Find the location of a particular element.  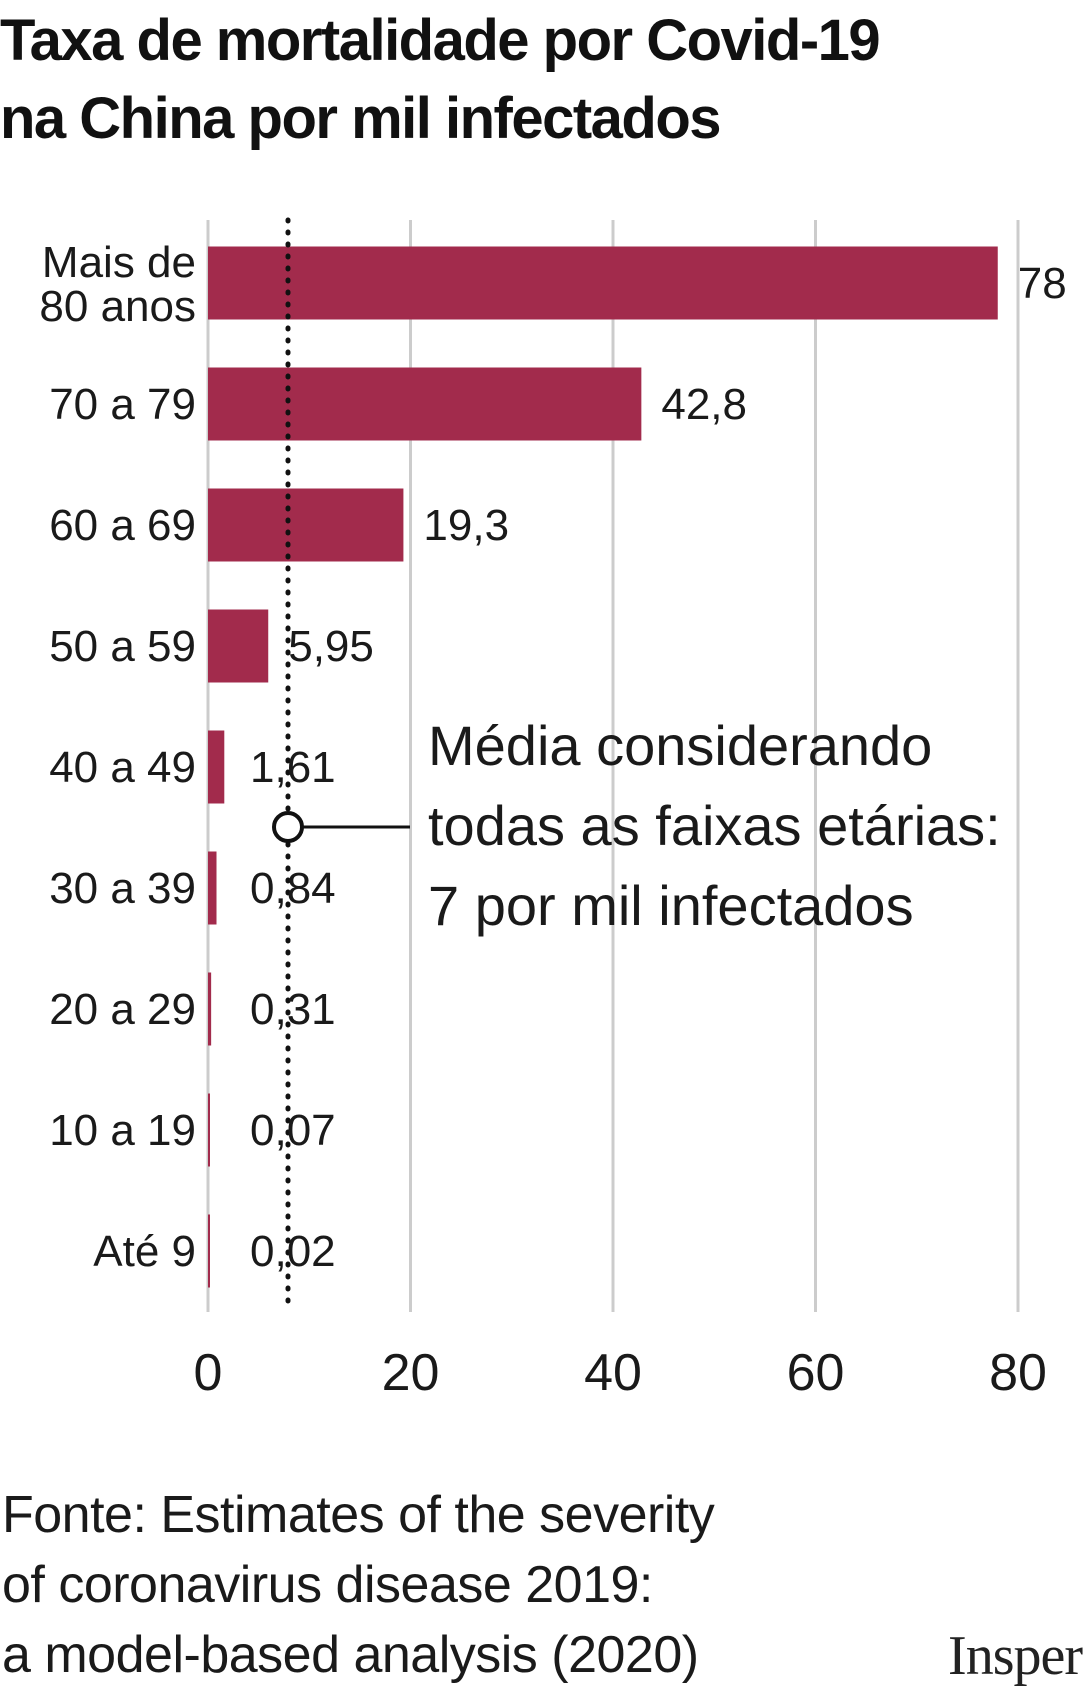

source-line-3: a model-based analysis (2020) is located at coordinates (350, 1655).